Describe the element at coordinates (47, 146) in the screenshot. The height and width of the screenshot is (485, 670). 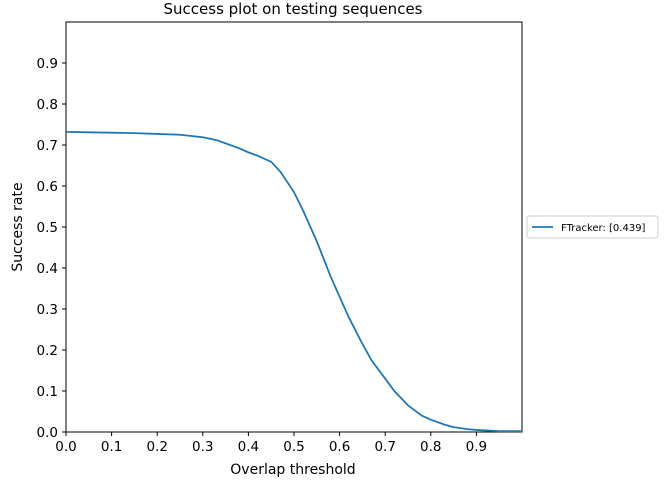
I see `y-tick-label: 0.7` at that location.